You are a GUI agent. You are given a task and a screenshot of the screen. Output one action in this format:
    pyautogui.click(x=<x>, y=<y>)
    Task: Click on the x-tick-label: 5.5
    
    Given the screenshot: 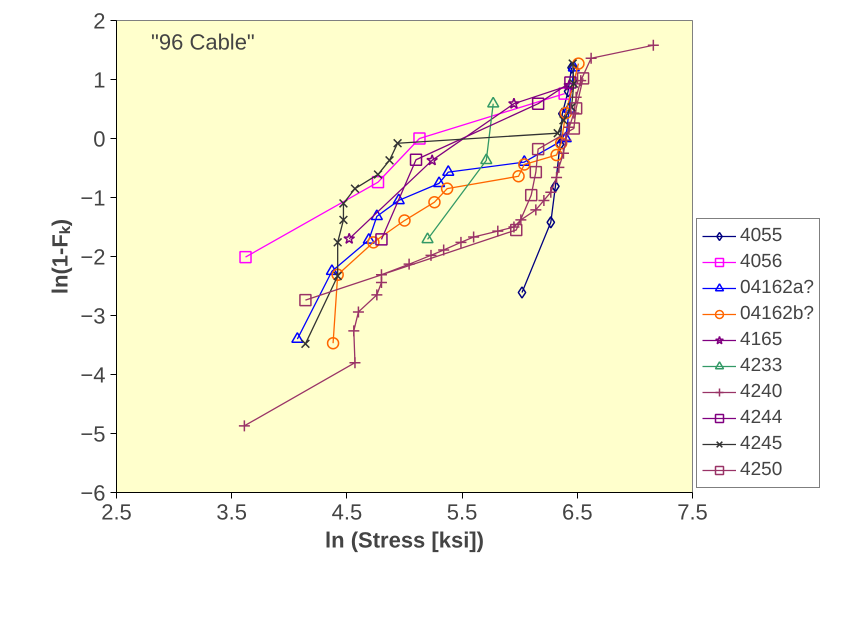 What is the action you would take?
    pyautogui.click(x=462, y=512)
    